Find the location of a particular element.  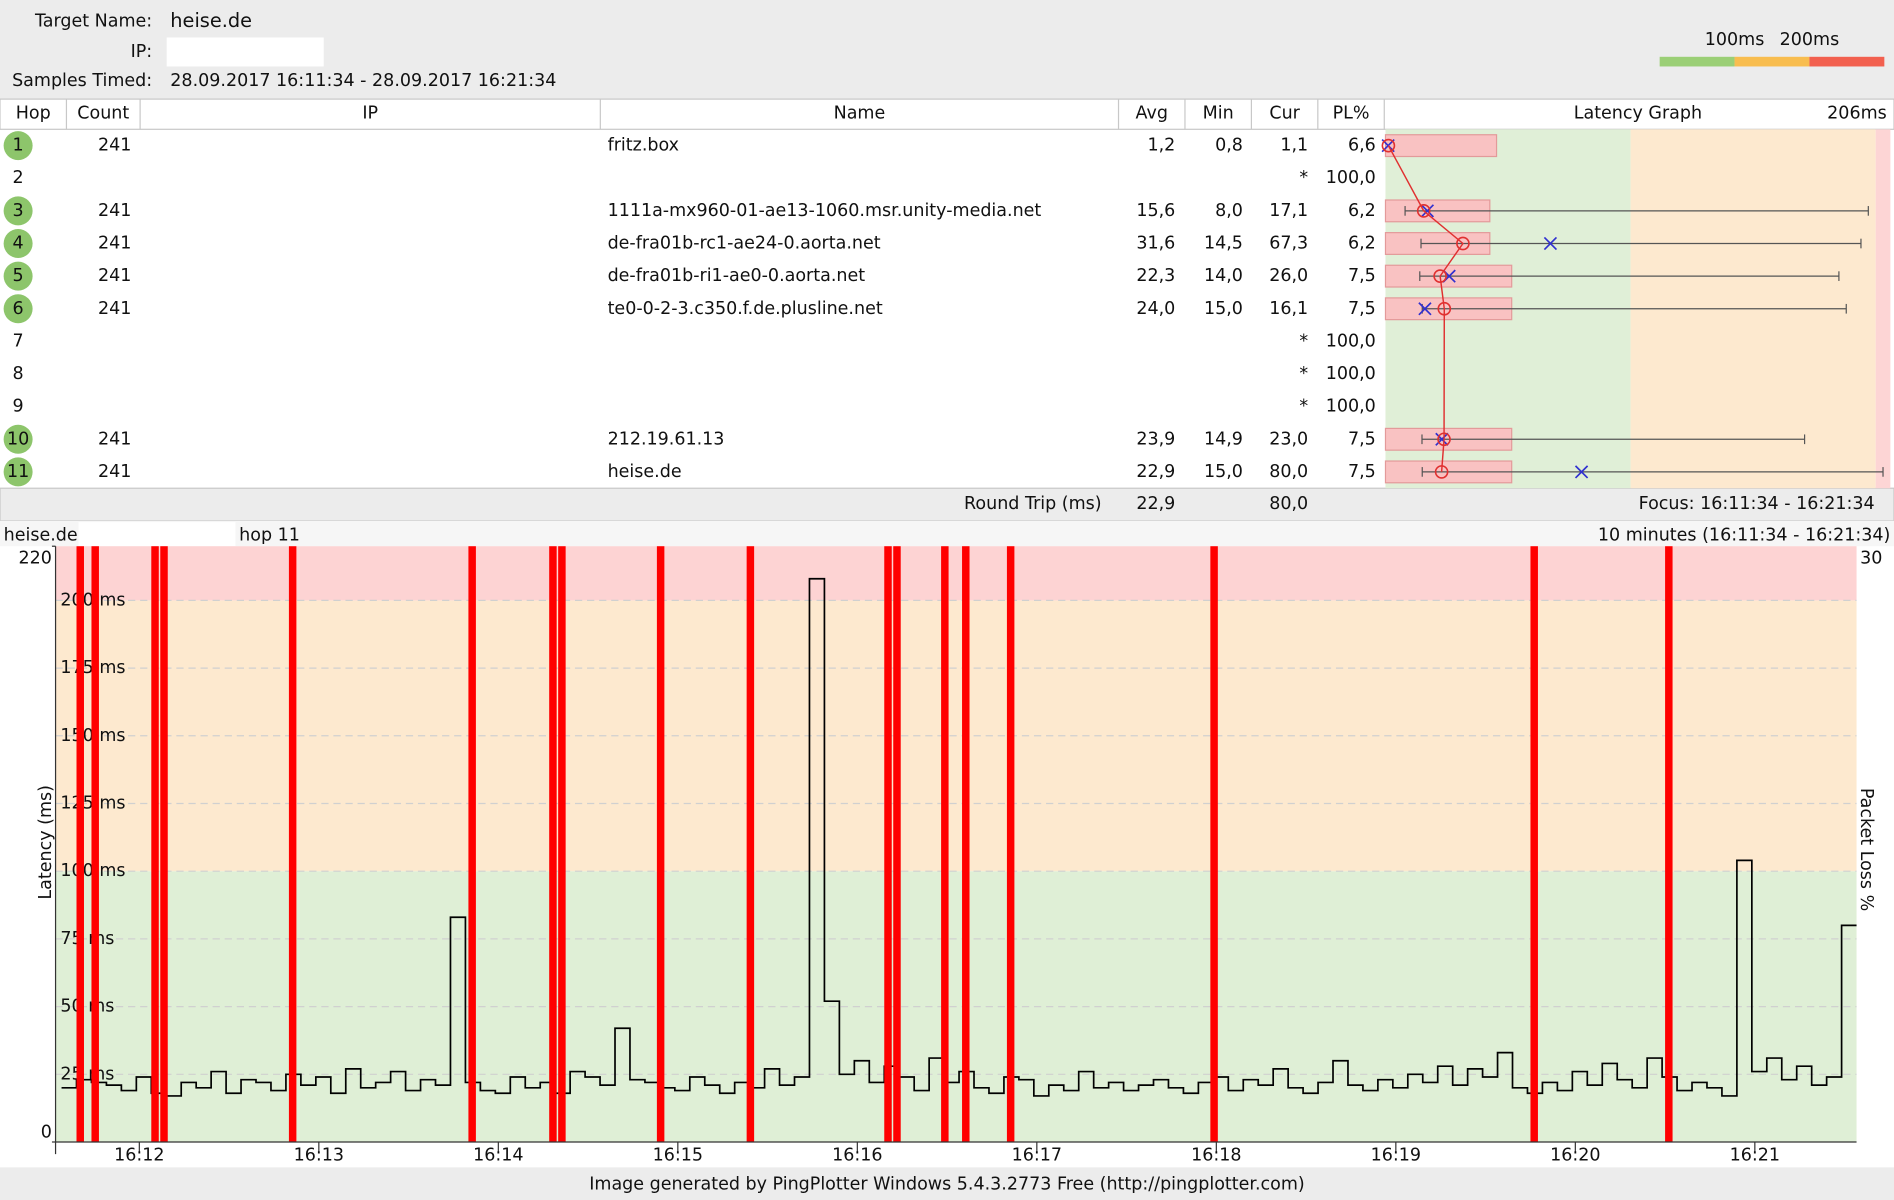

chart-subtitle: hop 11 is located at coordinates (269, 535).